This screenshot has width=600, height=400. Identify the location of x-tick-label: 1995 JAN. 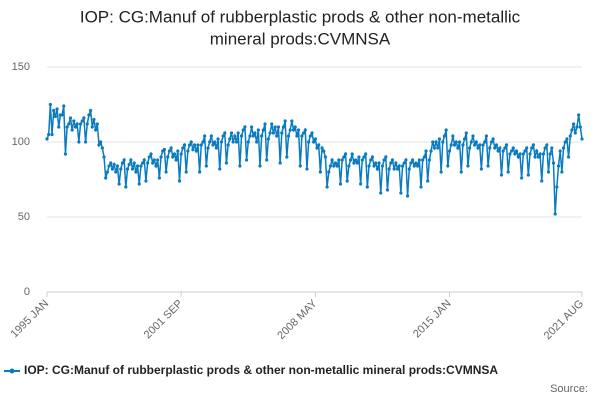
(30, 319).